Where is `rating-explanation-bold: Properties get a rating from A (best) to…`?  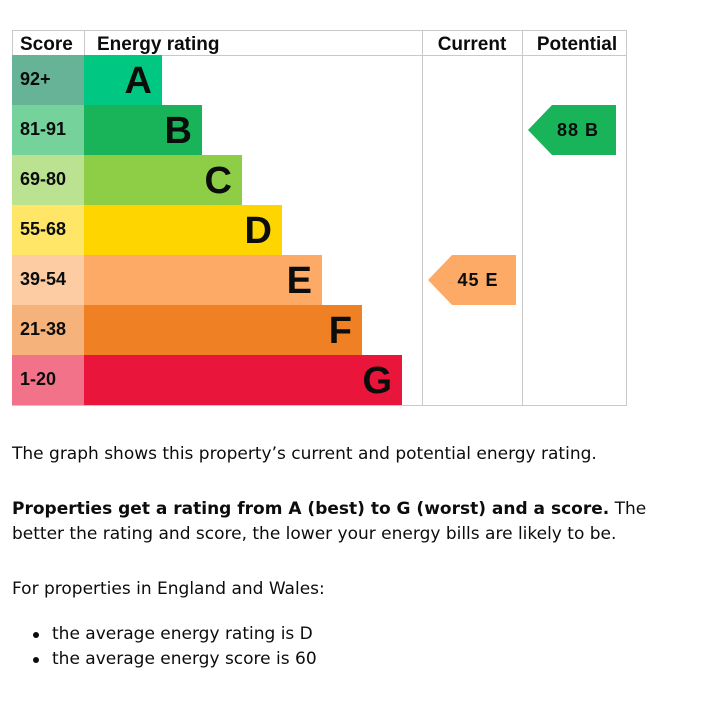 rating-explanation-bold: Properties get a rating from A (best) to… is located at coordinates (311, 509).